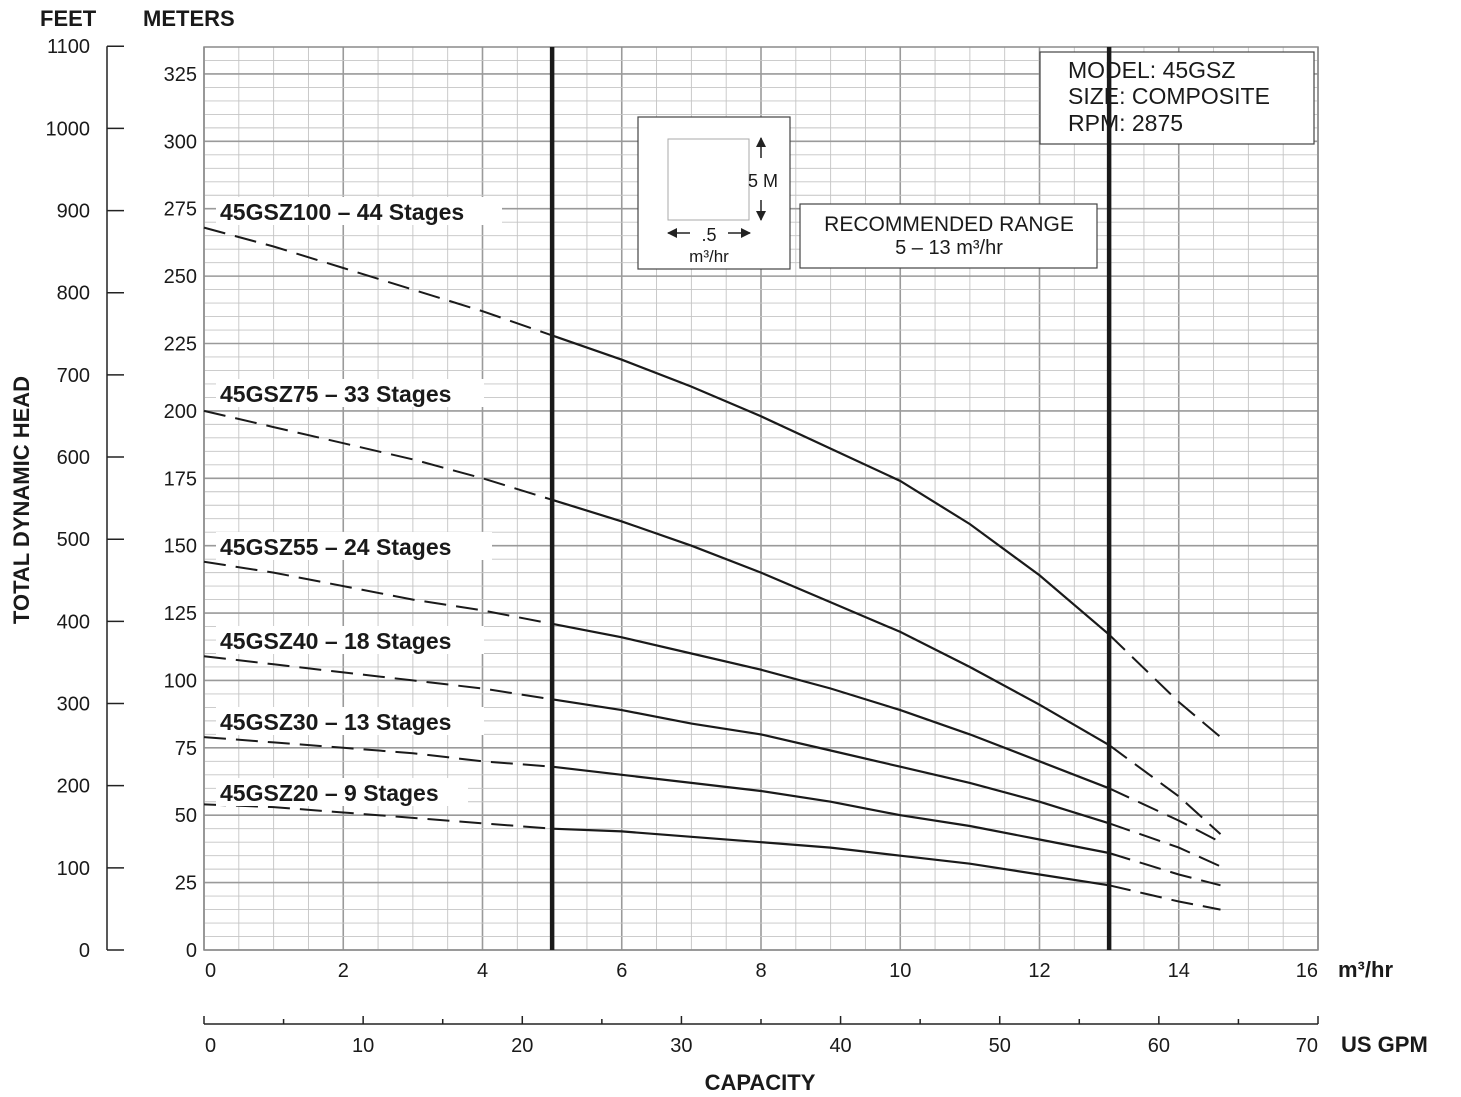 The height and width of the screenshot is (1097, 1461). What do you see at coordinates (180, 681) in the screenshot?
I see `y-tick-label-meters: 100` at bounding box center [180, 681].